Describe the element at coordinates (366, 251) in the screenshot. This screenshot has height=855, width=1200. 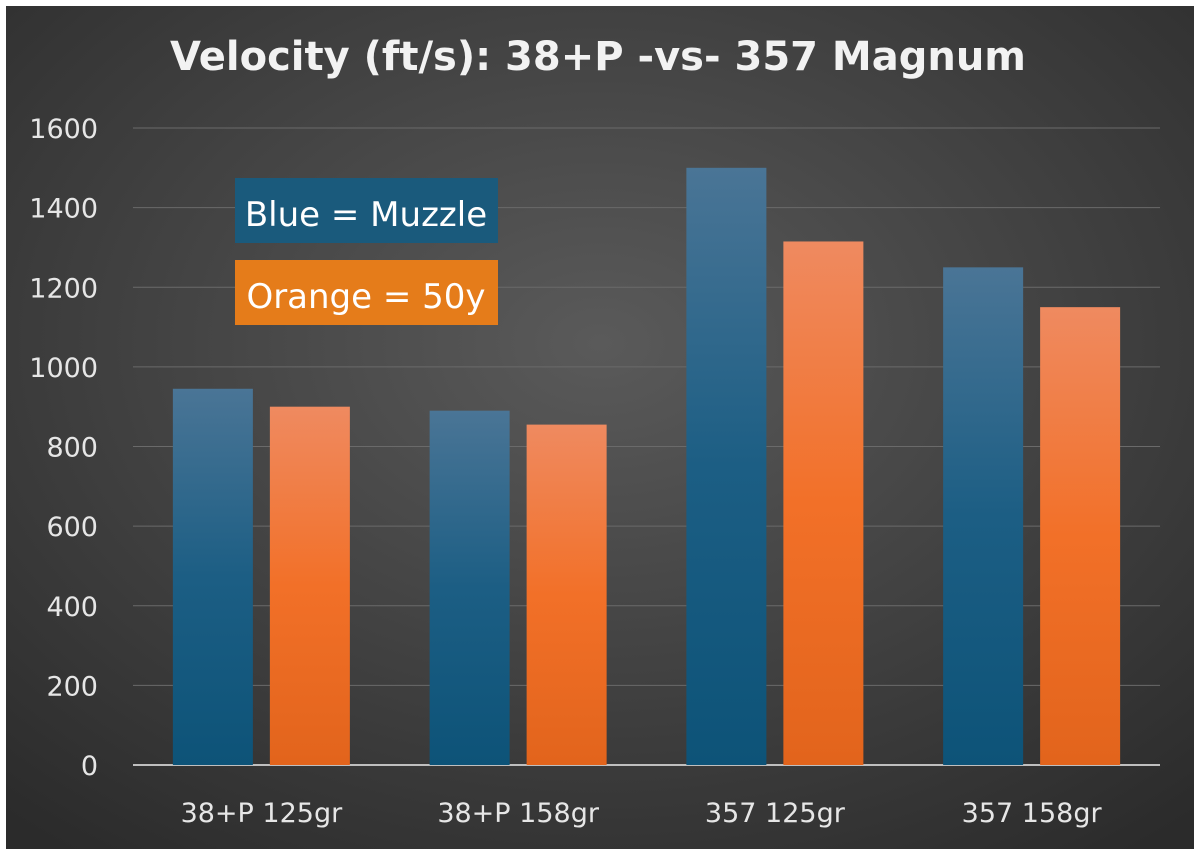
I see `legend: Blue = Muzzle Orange = 50y` at that location.